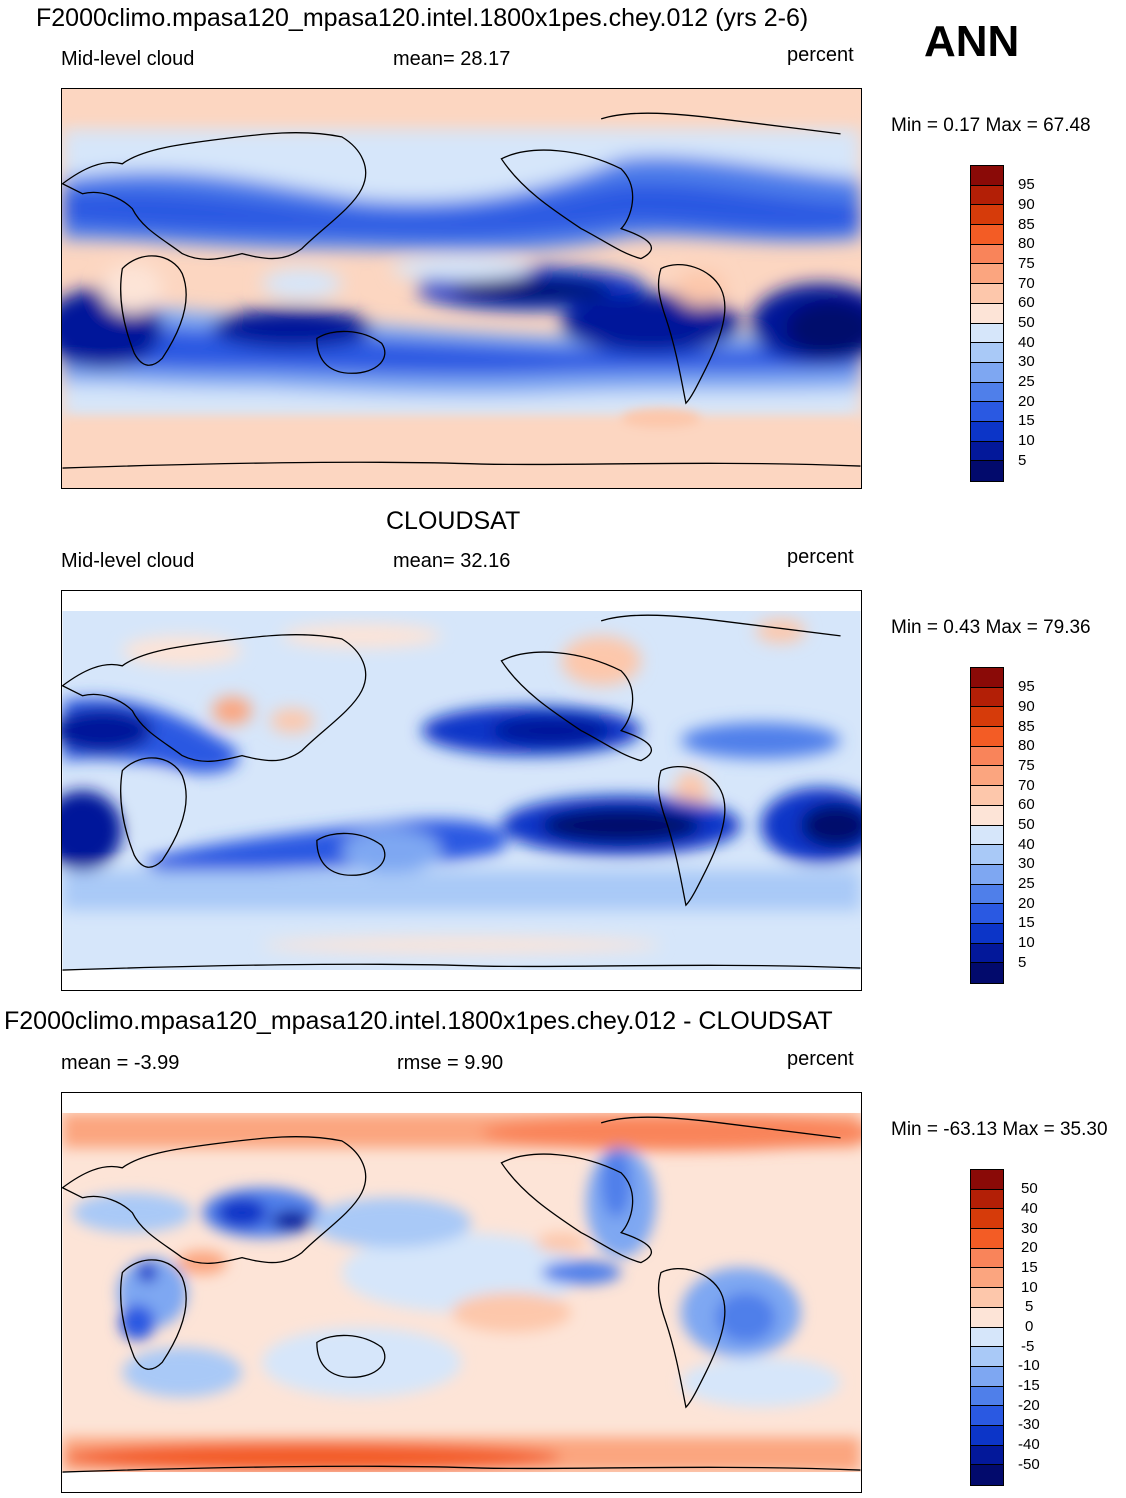  Describe the element at coordinates (1026, 745) in the screenshot. I see `colorbar-tick-label: 80` at that location.